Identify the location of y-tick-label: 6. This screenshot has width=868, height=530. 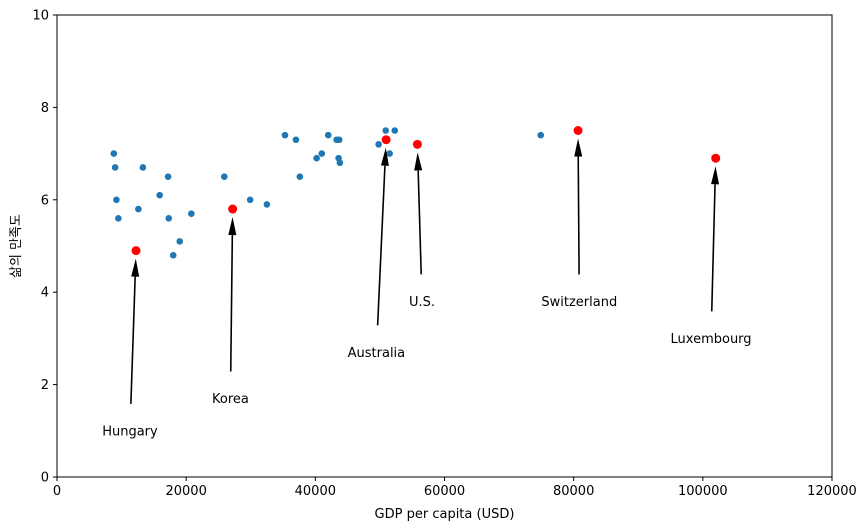
(45, 200).